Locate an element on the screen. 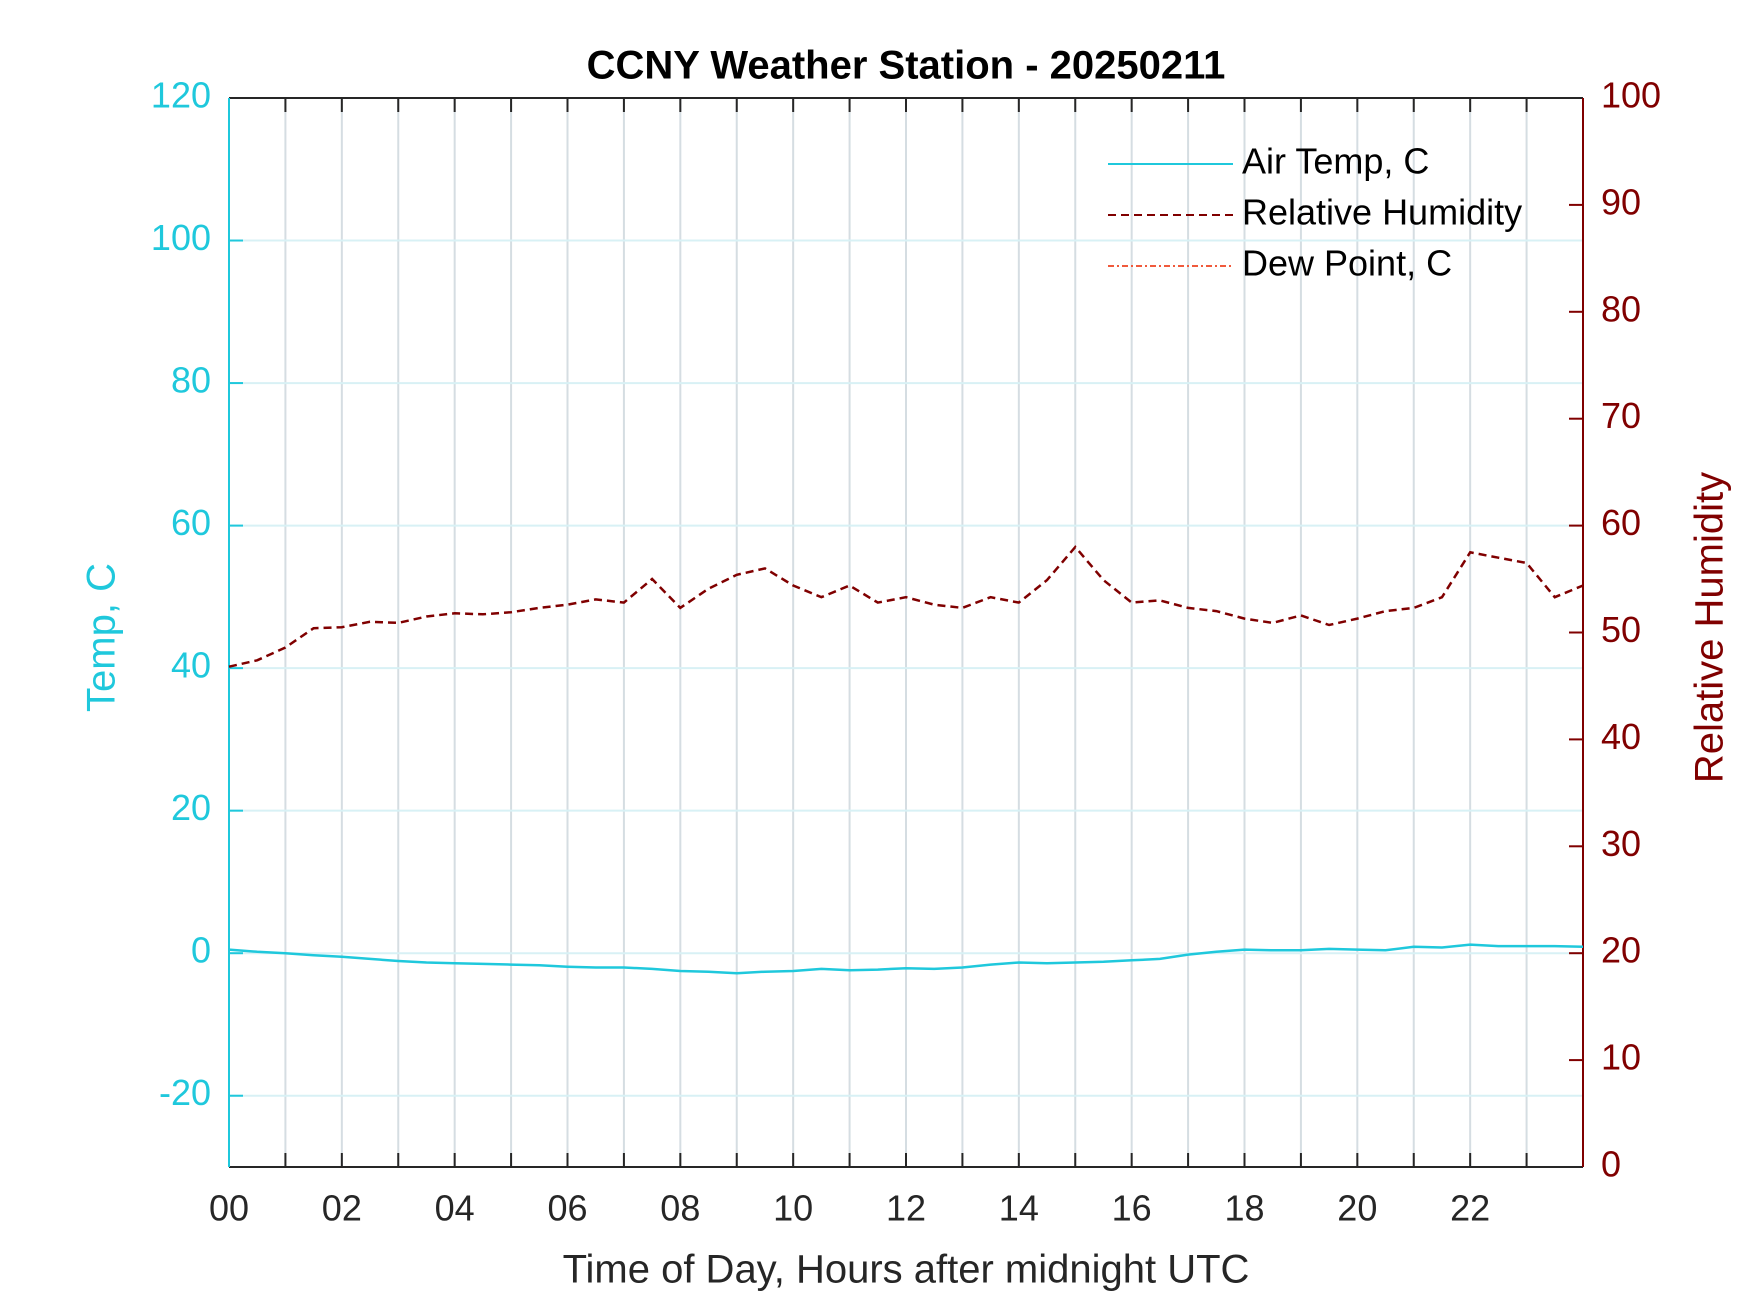 This screenshot has width=1750, height=1313. y2-tick-label: 50 is located at coordinates (1621, 629).